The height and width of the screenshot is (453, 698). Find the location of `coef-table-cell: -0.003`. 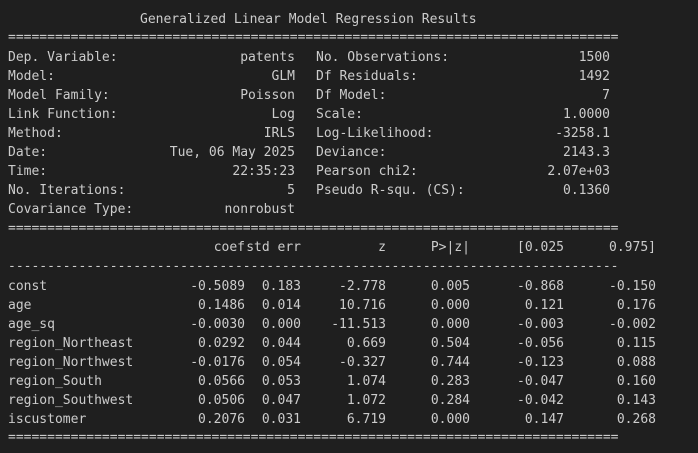

coef-table-cell: -0.003 is located at coordinates (524, 324).